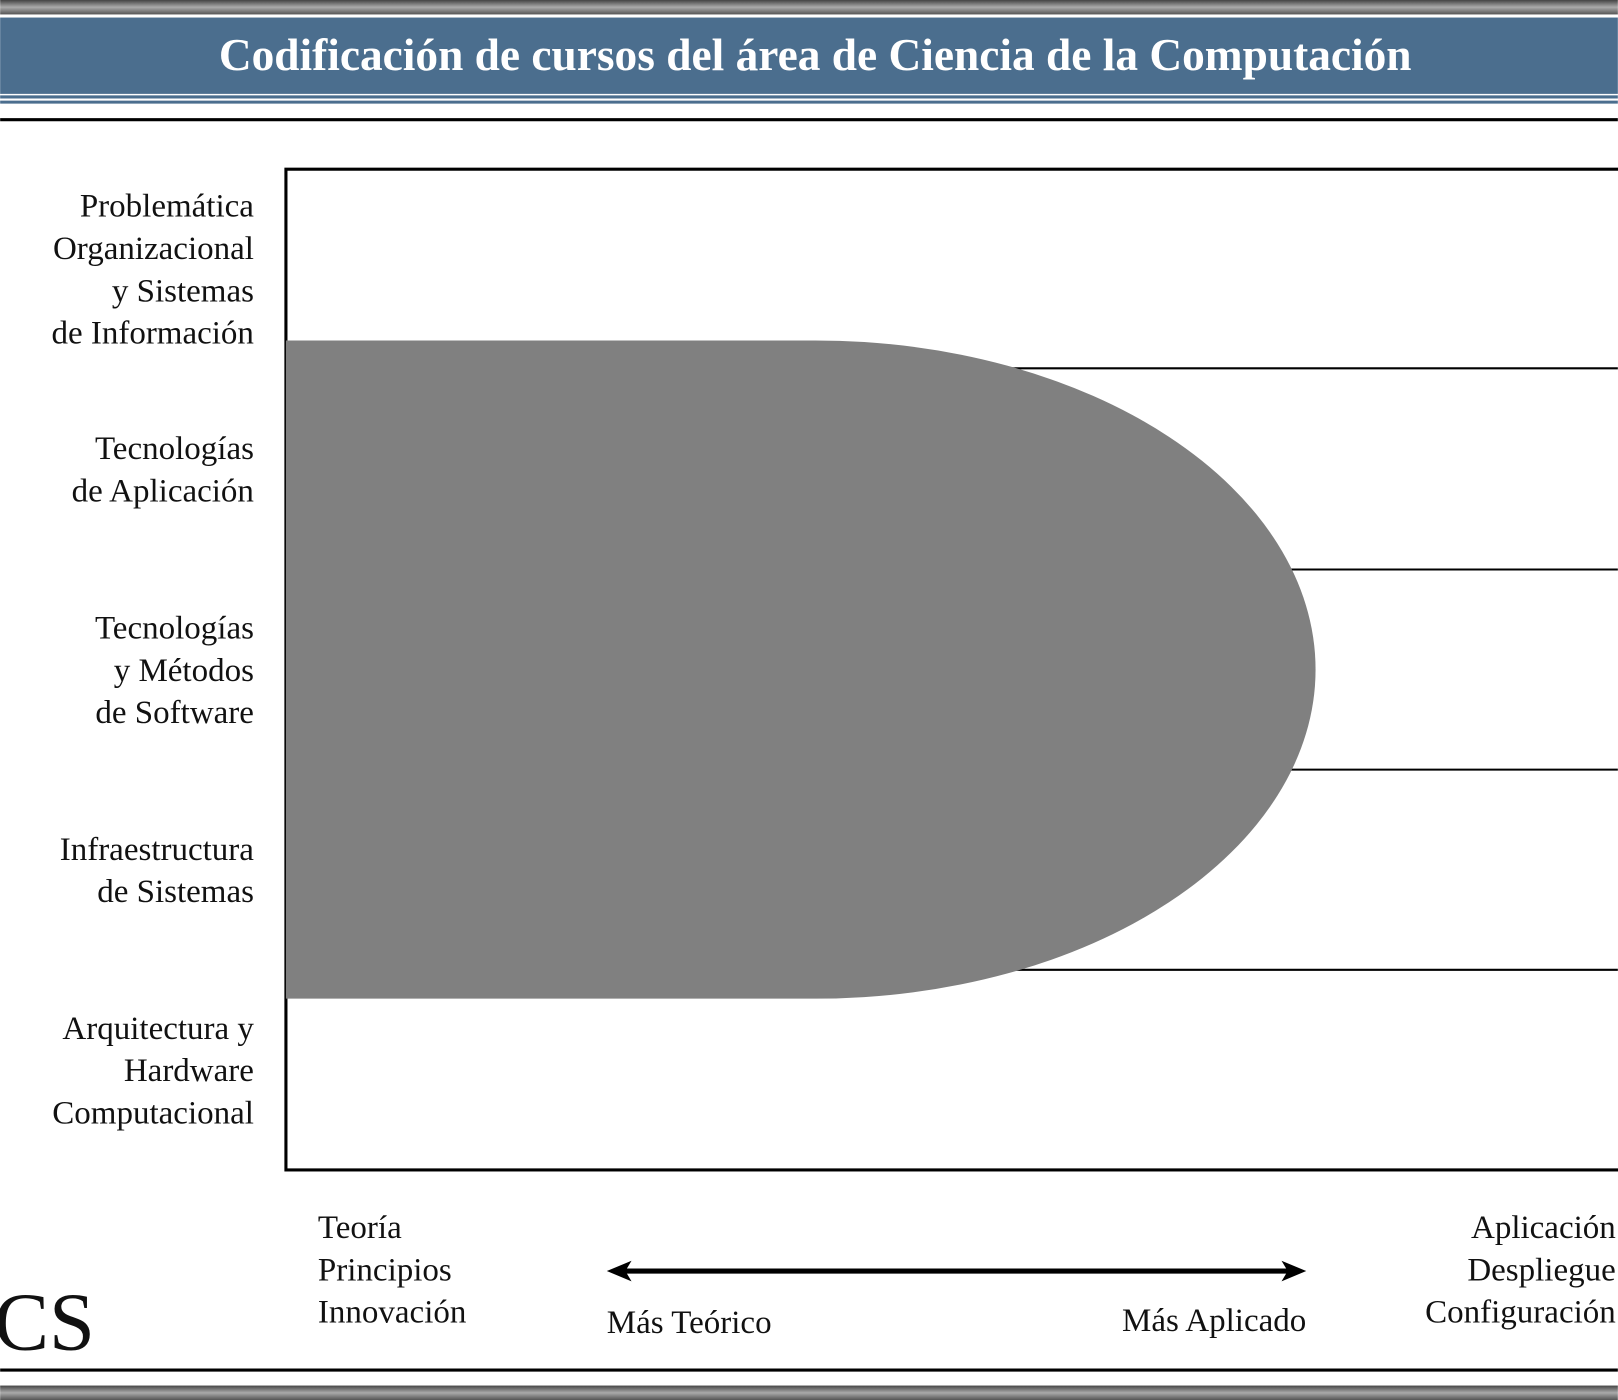 This screenshot has width=1618, height=1400. What do you see at coordinates (163, 491) in the screenshot?
I see `row-label: de Aplicación` at bounding box center [163, 491].